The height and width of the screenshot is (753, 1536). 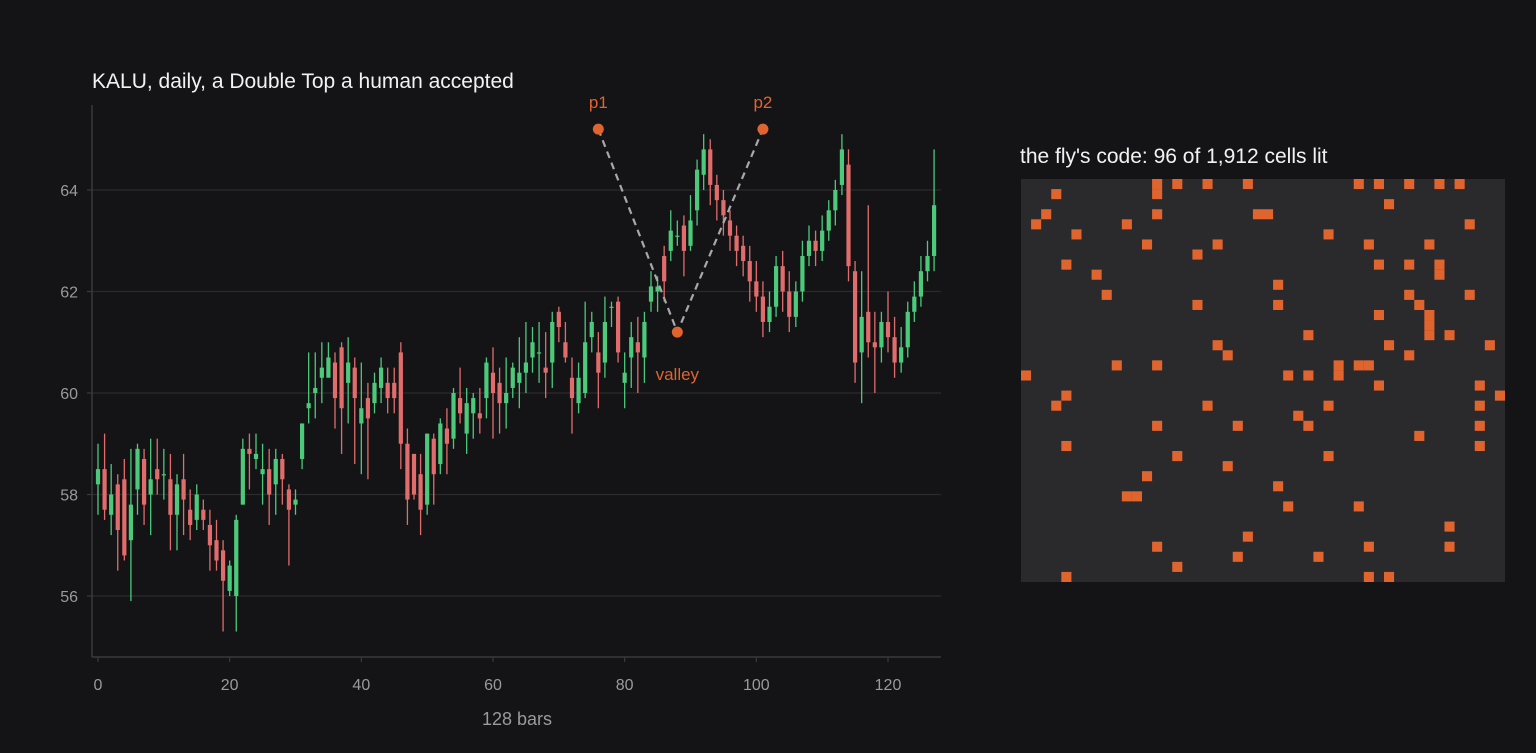 I want to click on lit-cell-r3-c13, so click(x=1157, y=214).